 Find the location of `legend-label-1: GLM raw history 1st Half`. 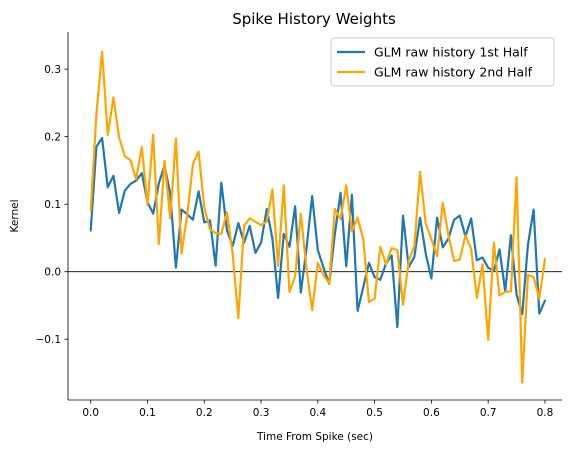

legend-label-1: GLM raw history 1st Half is located at coordinates (451, 52).